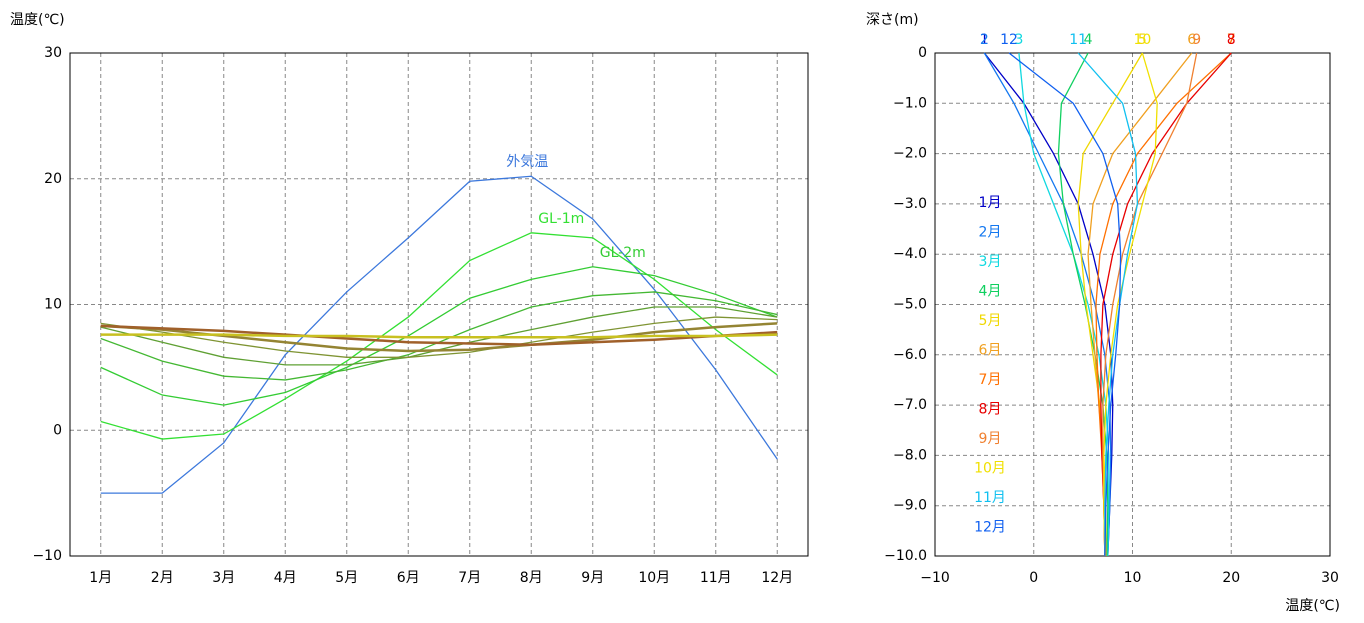 The width and height of the screenshot is (1364, 623). What do you see at coordinates (53, 305) in the screenshot?
I see `y-tick-label: 10` at bounding box center [53, 305].